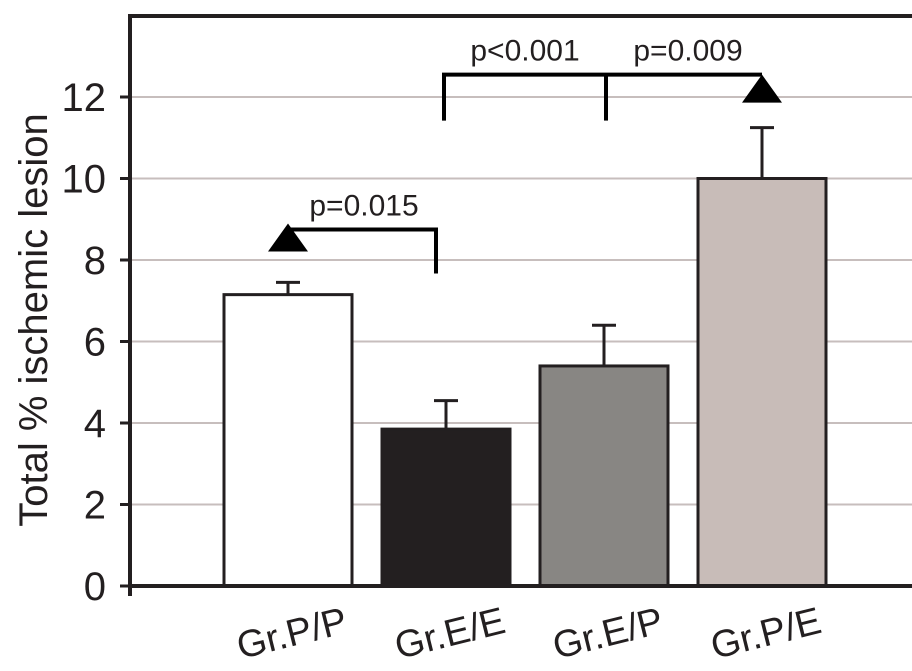  What do you see at coordinates (446, 507) in the screenshot?
I see `bar-gr-e-e` at bounding box center [446, 507].